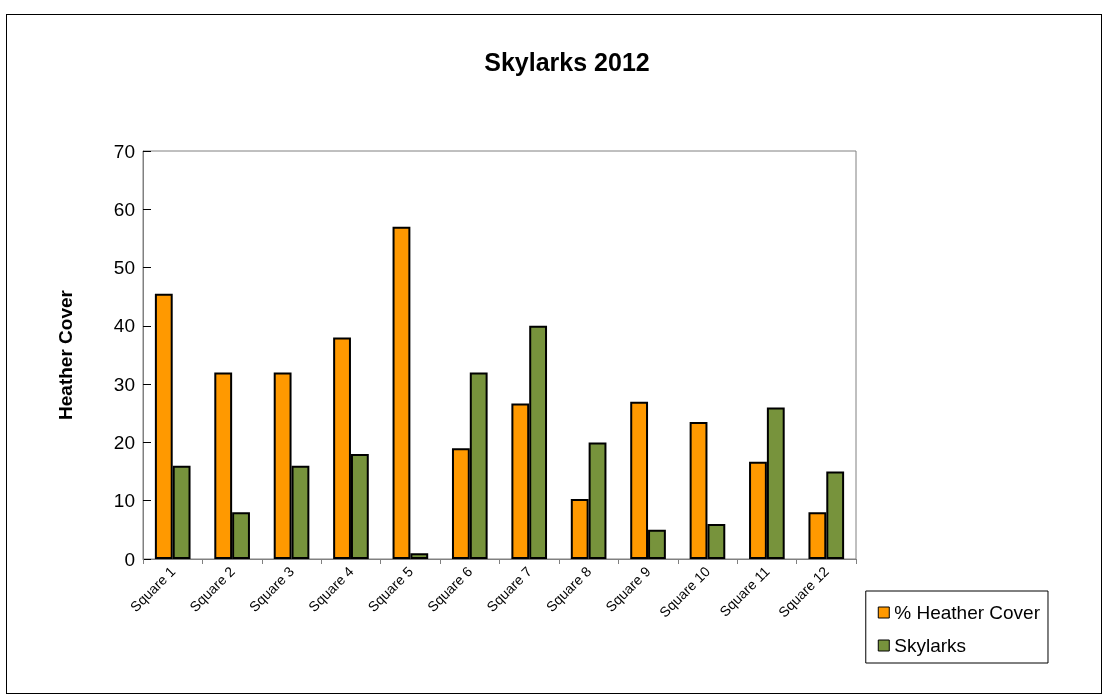  I want to click on y-tick-label: 70, so click(124, 151).